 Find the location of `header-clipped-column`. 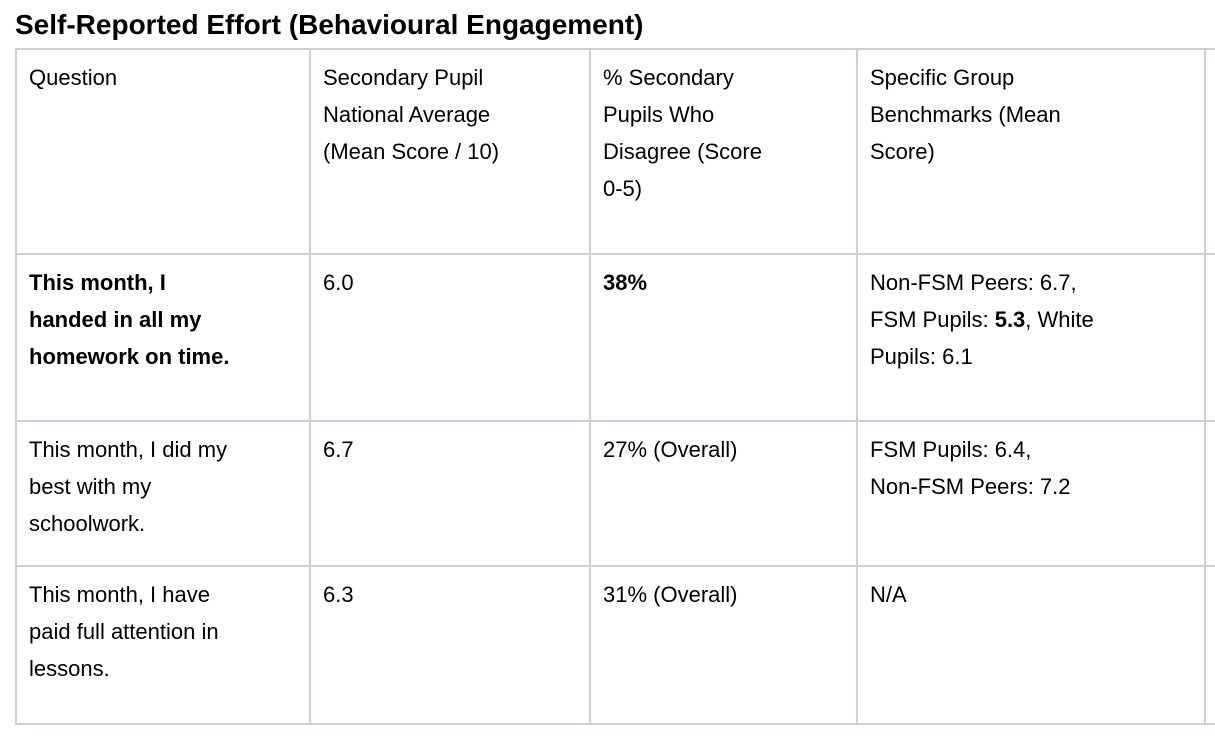

header-clipped-column is located at coordinates (1209, 151).